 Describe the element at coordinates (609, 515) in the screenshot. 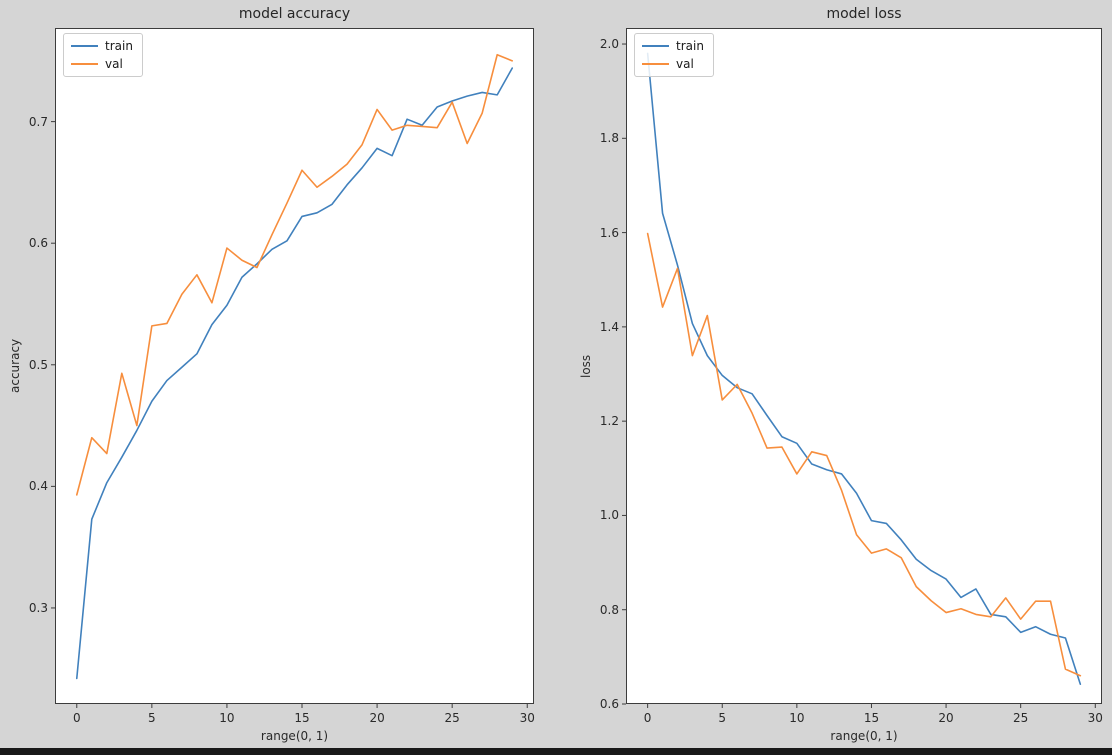

I see `y-tick-label: 1.0` at that location.